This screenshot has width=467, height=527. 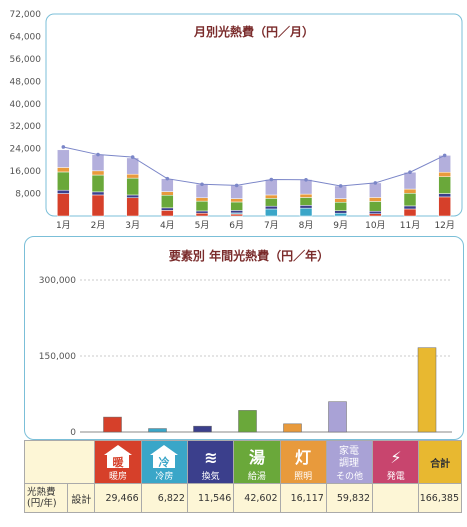 I want to click on icon-glyph: ≋, so click(x=210, y=457).